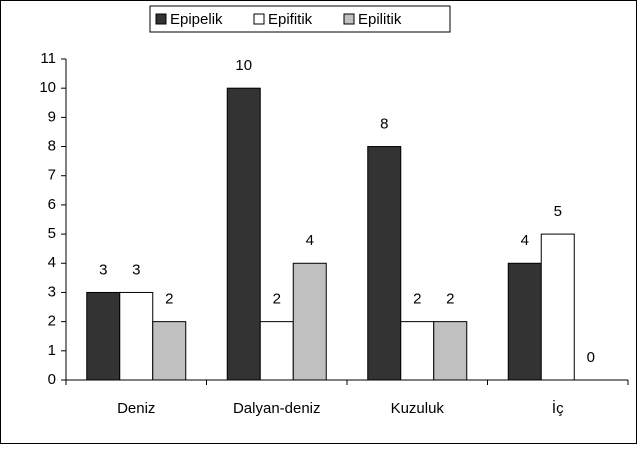 The image size is (638, 450). Describe the element at coordinates (52, 350) in the screenshot. I see `y-tick-label: 1` at that location.